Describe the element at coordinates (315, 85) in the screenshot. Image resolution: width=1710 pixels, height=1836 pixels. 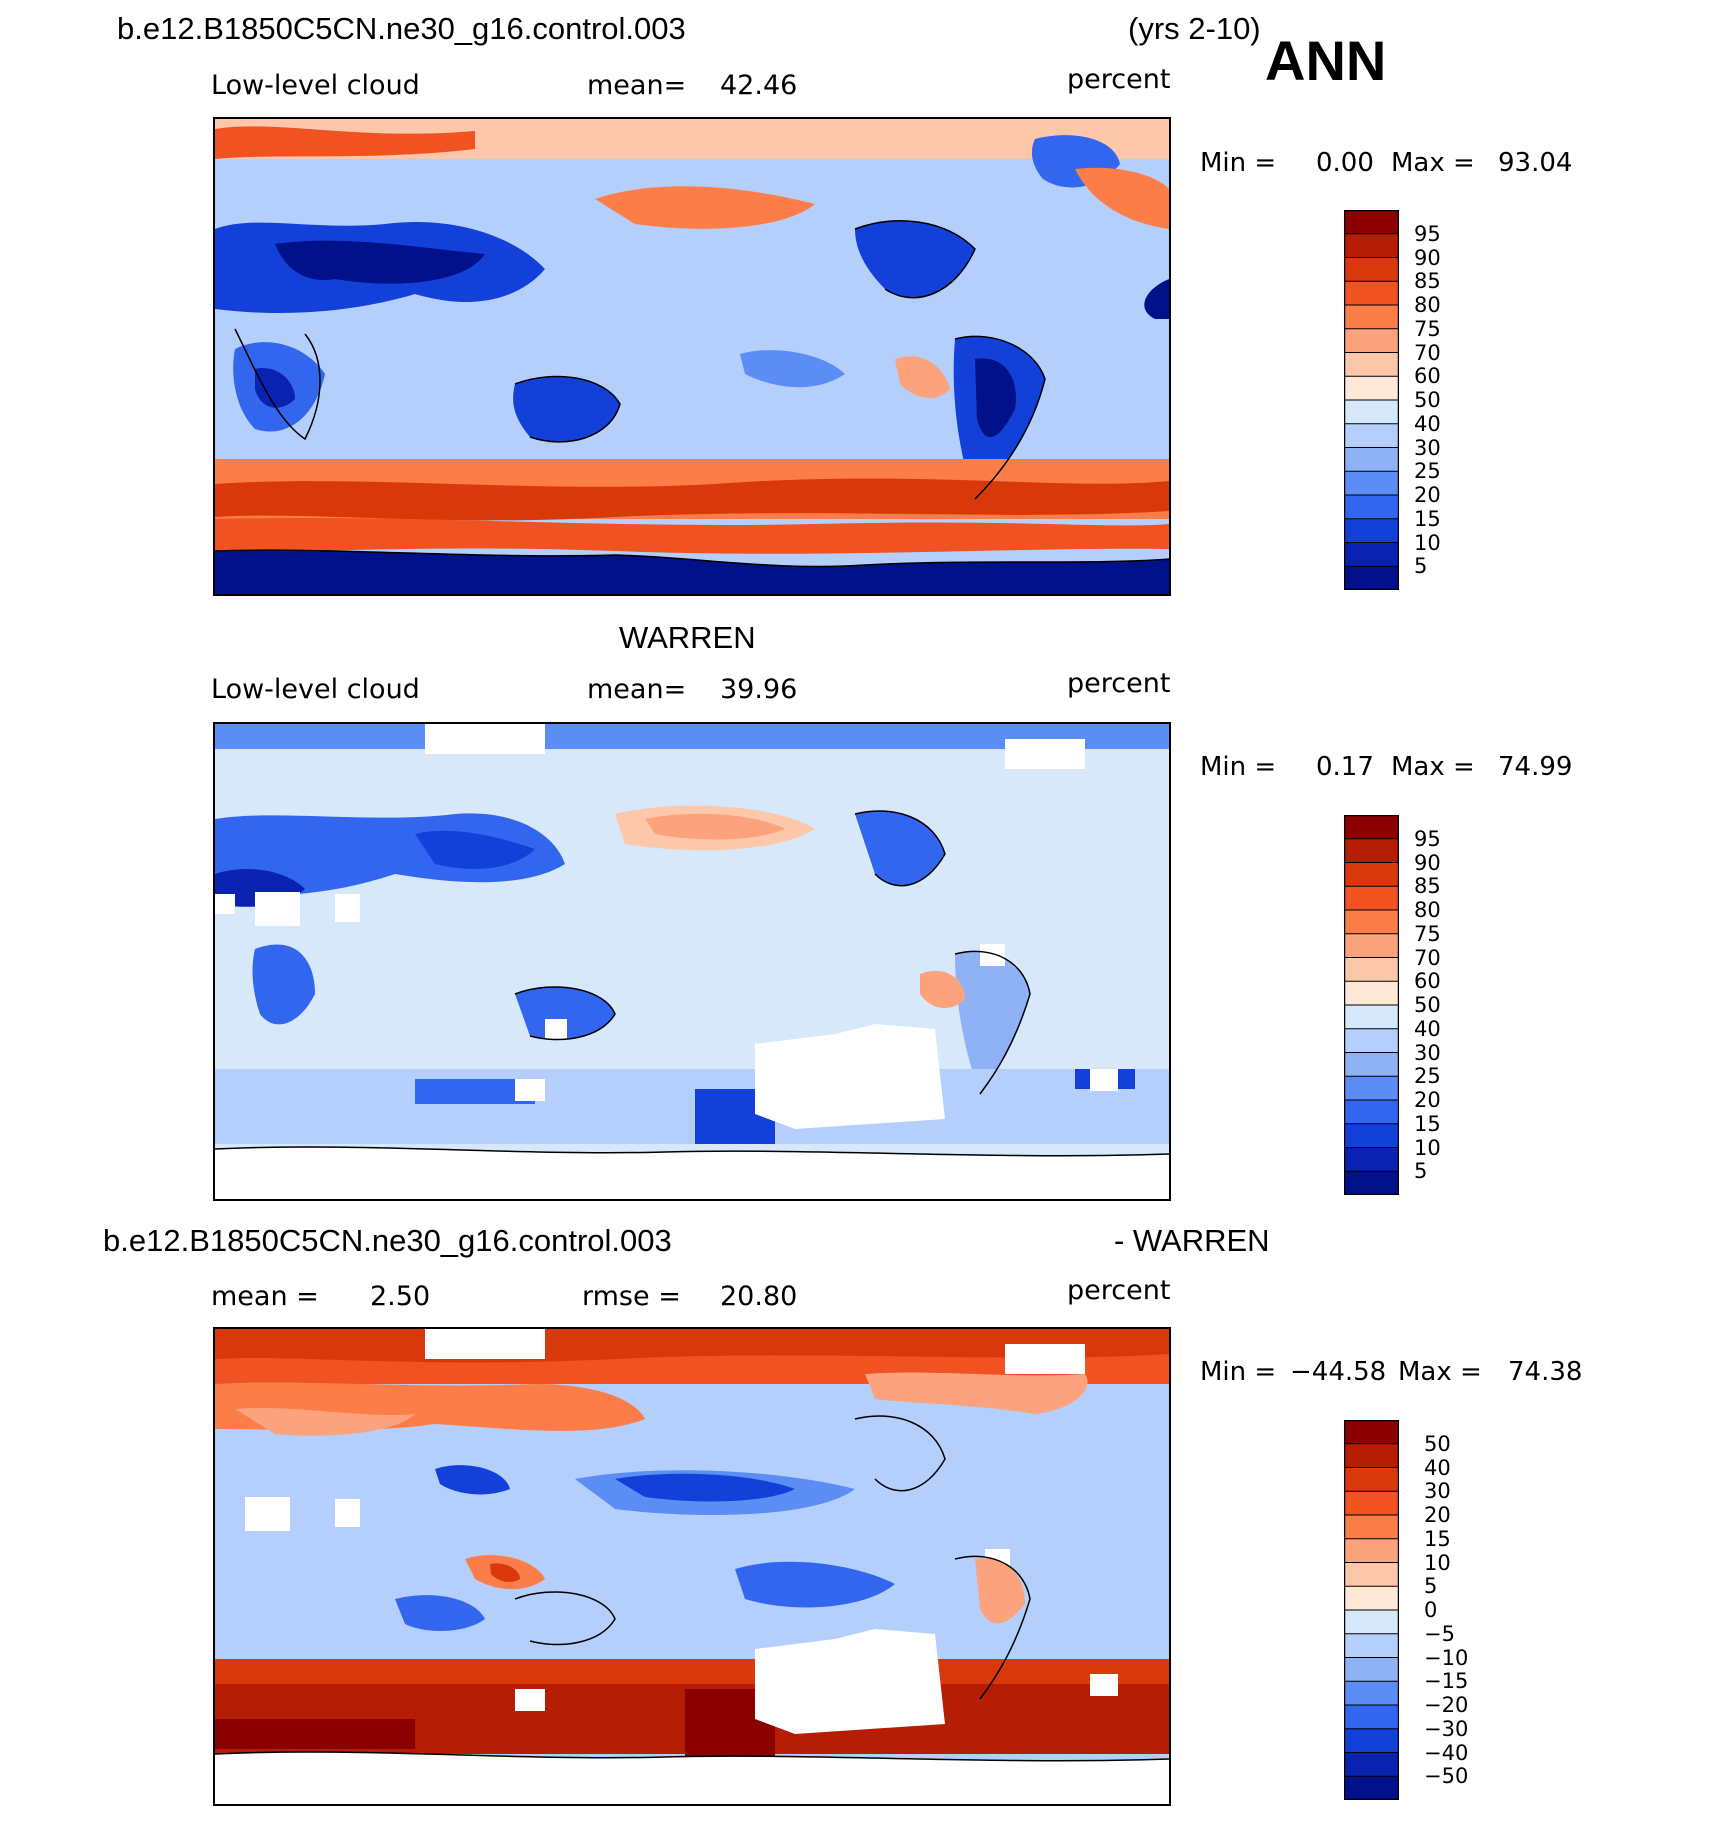
I see `panel1-variable: Low-level cloud` at that location.